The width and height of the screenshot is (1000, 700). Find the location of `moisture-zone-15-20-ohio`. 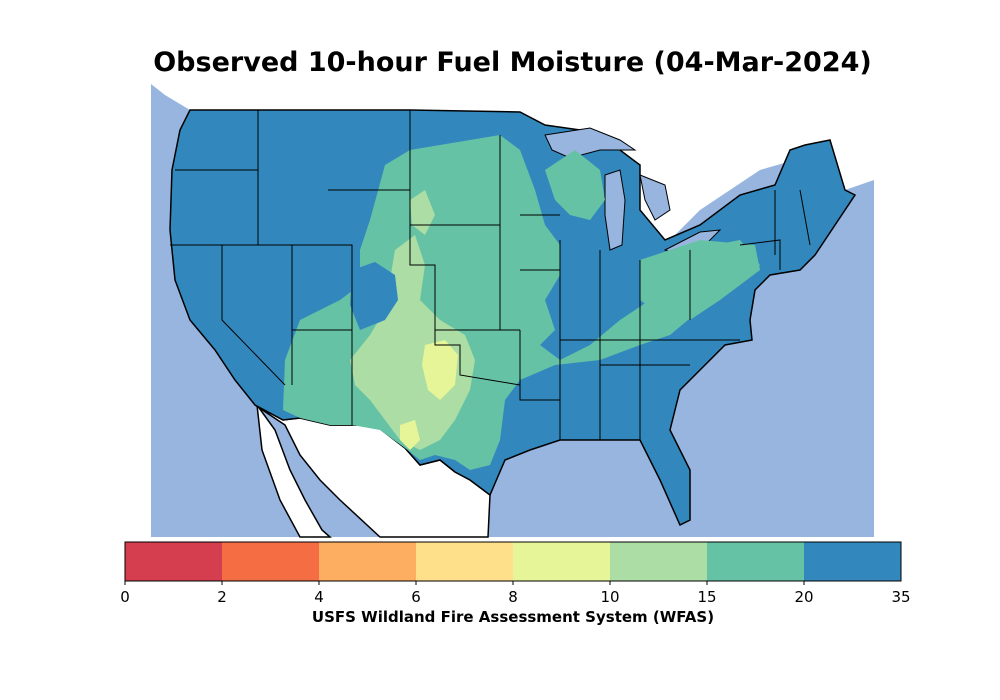

moisture-zone-15-20-ohio is located at coordinates (700, 280).